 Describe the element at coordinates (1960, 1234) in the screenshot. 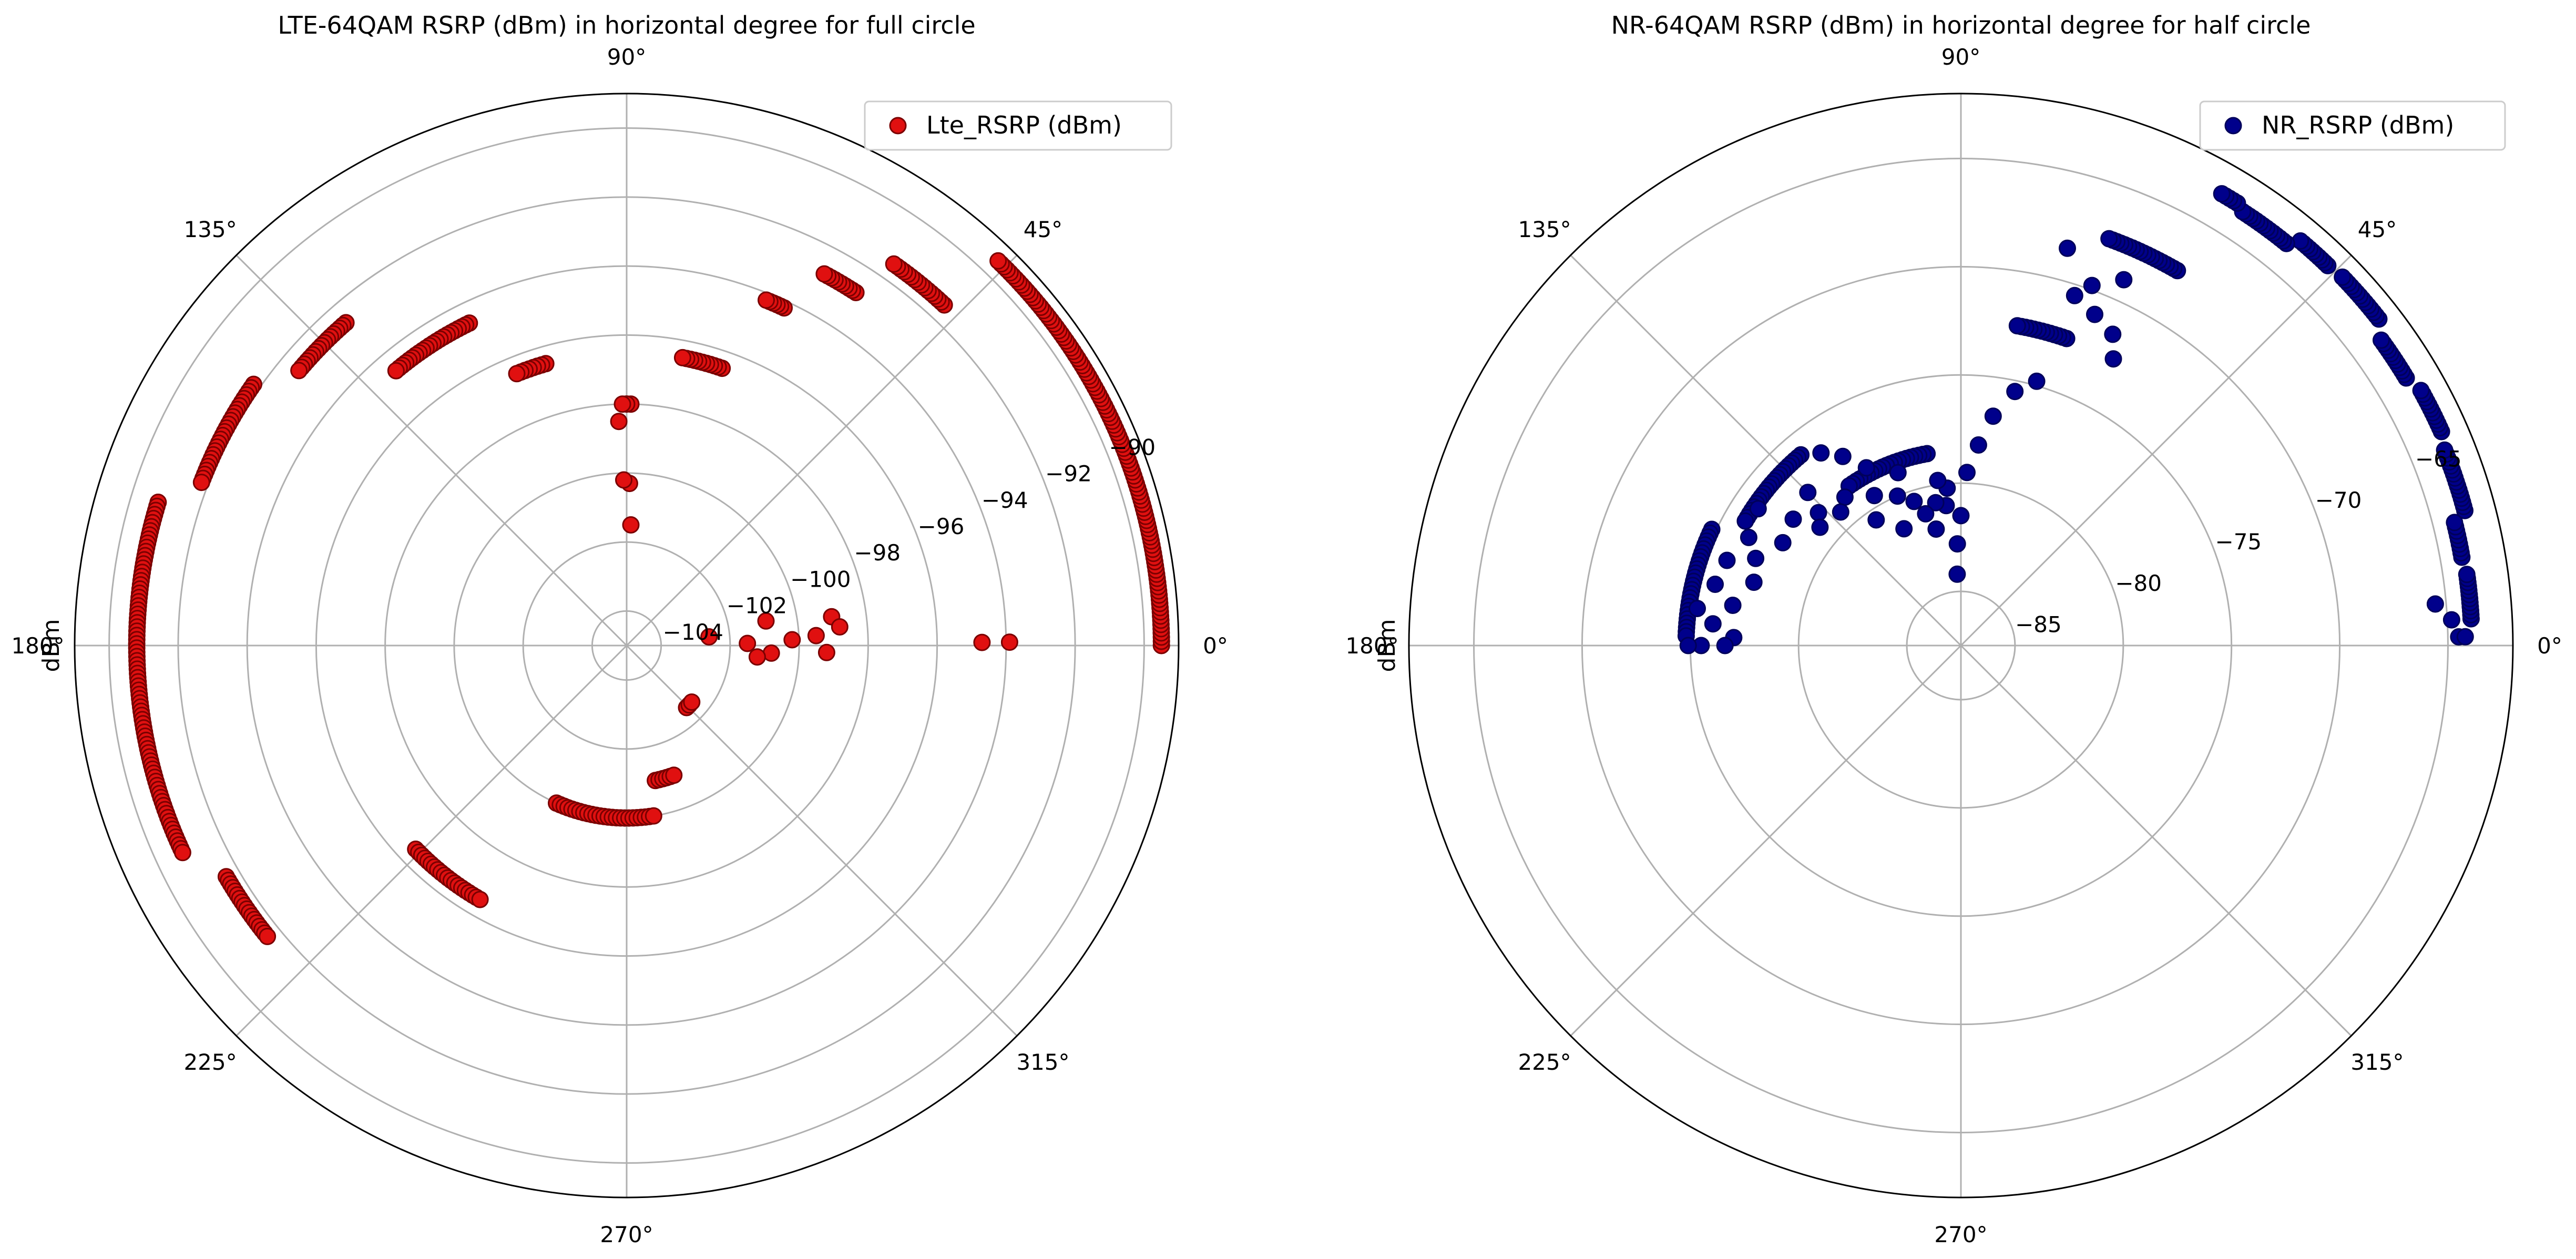

I see `nr-angle-tick-270: 270°` at that location.